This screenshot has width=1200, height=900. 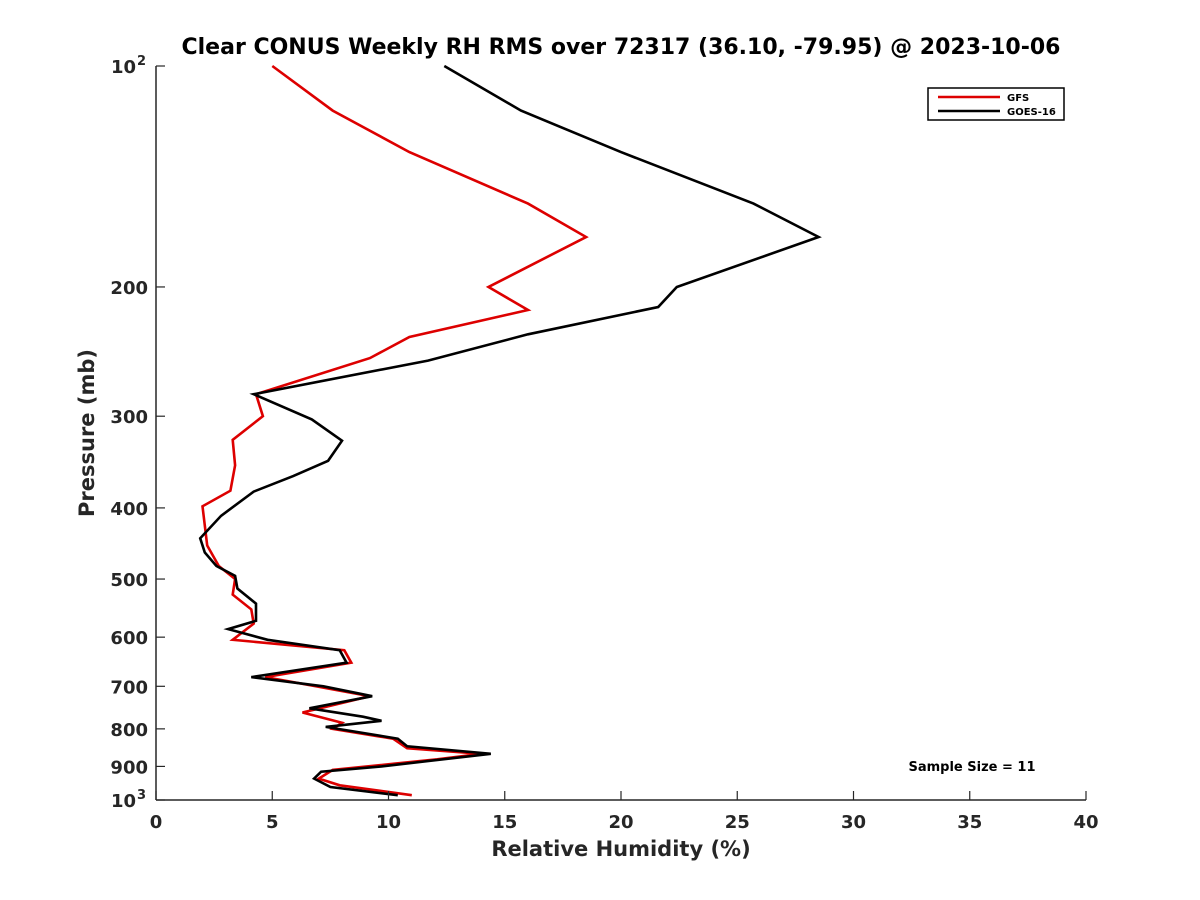 What do you see at coordinates (129, 767) in the screenshot?
I see `y-tick-label: 900` at bounding box center [129, 767].